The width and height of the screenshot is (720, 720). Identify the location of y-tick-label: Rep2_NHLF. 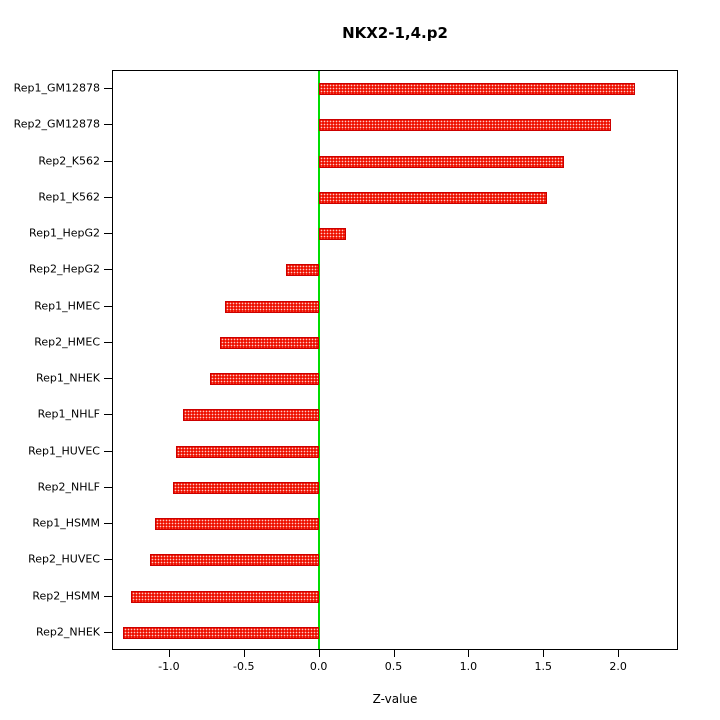
(68, 487).